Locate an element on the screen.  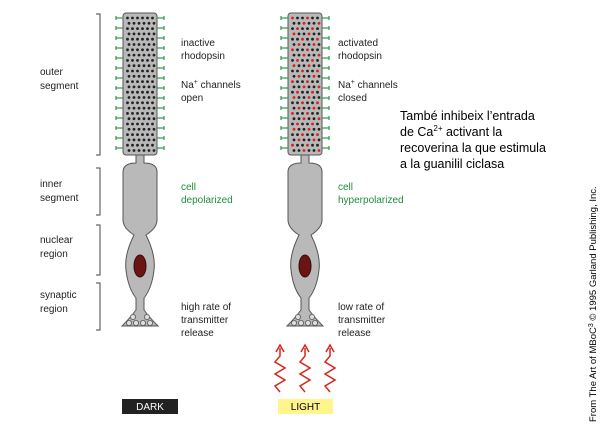
channel-label: Na+ channels is located at coordinates (211, 85).